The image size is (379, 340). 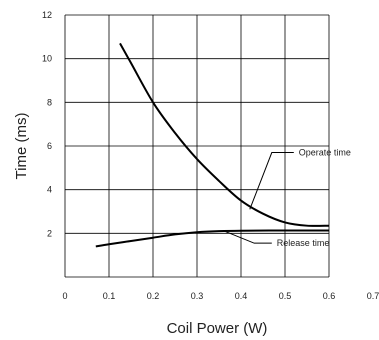 I want to click on x-tick-label: 0.6, so click(x=329, y=296).